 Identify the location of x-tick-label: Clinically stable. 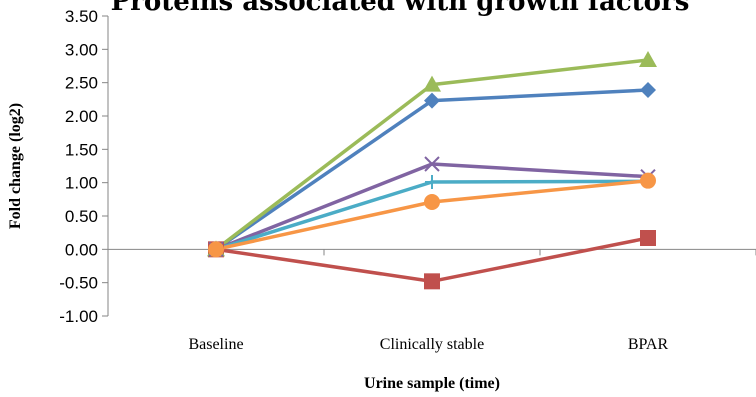
(432, 344).